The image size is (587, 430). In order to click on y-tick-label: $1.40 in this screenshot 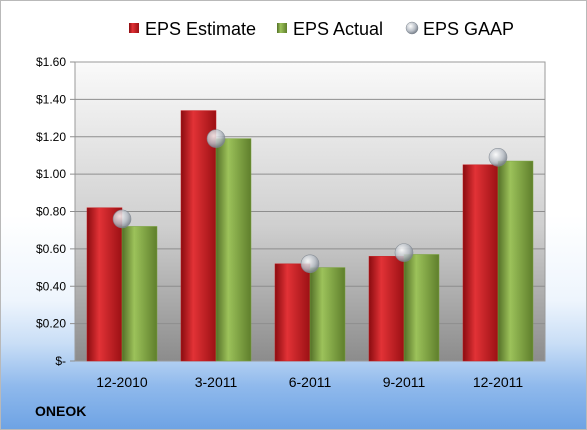, I will do `click(51, 99)`.